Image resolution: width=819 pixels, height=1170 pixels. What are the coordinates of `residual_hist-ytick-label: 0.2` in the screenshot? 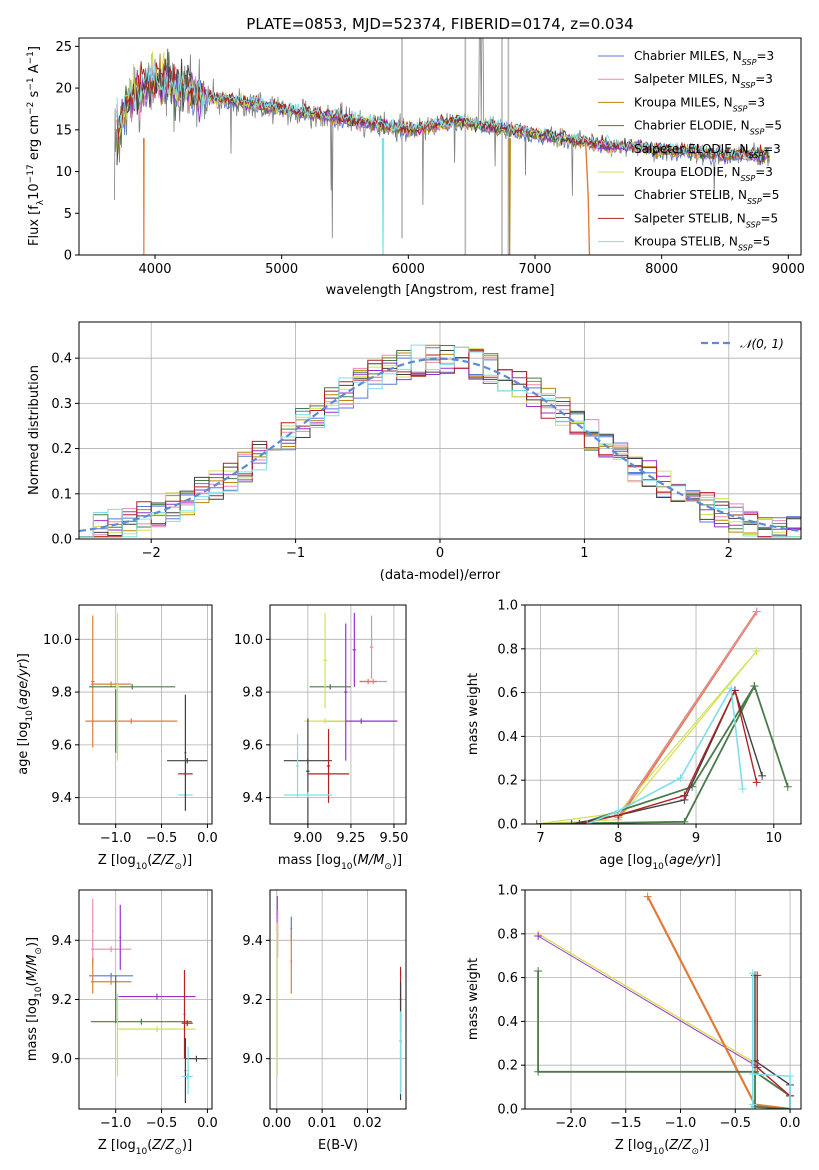 It's located at (61, 449).